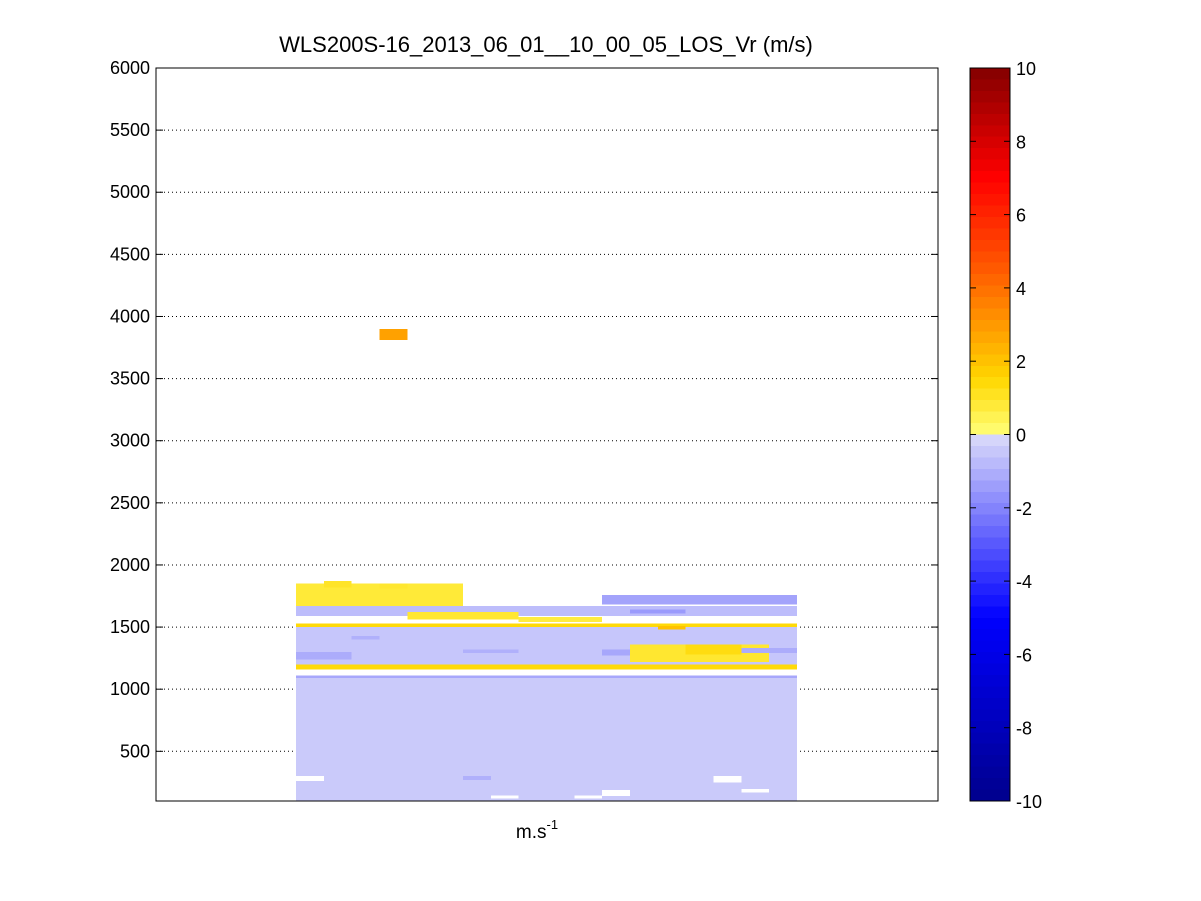 Image resolution: width=1201 pixels, height=901 pixels. What do you see at coordinates (130, 316) in the screenshot?
I see `y-tick-label: 4000` at bounding box center [130, 316].